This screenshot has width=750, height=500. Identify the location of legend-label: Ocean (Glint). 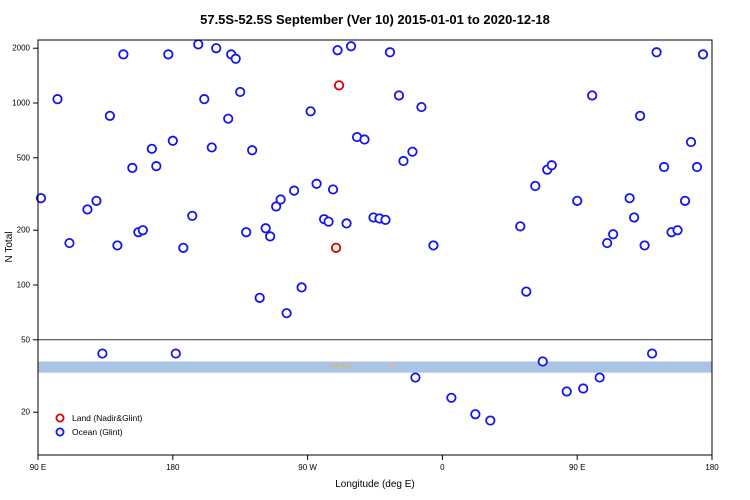
(97, 432).